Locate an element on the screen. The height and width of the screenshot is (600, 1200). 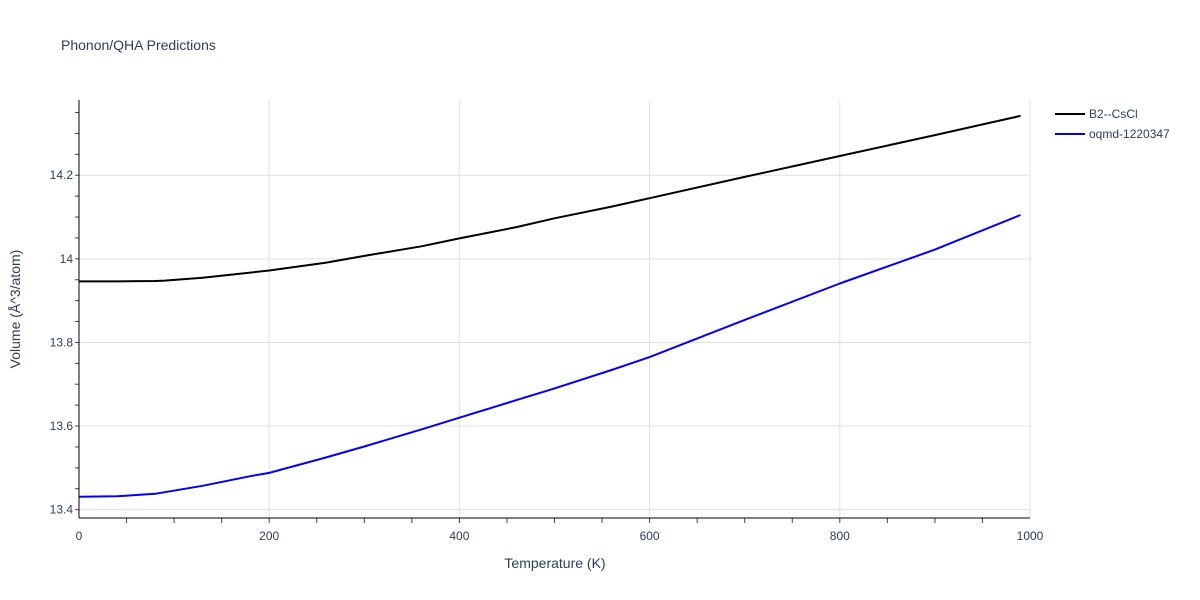
x-tick-labels: 0 200 400 600 800 1000 is located at coordinates (560, 536).